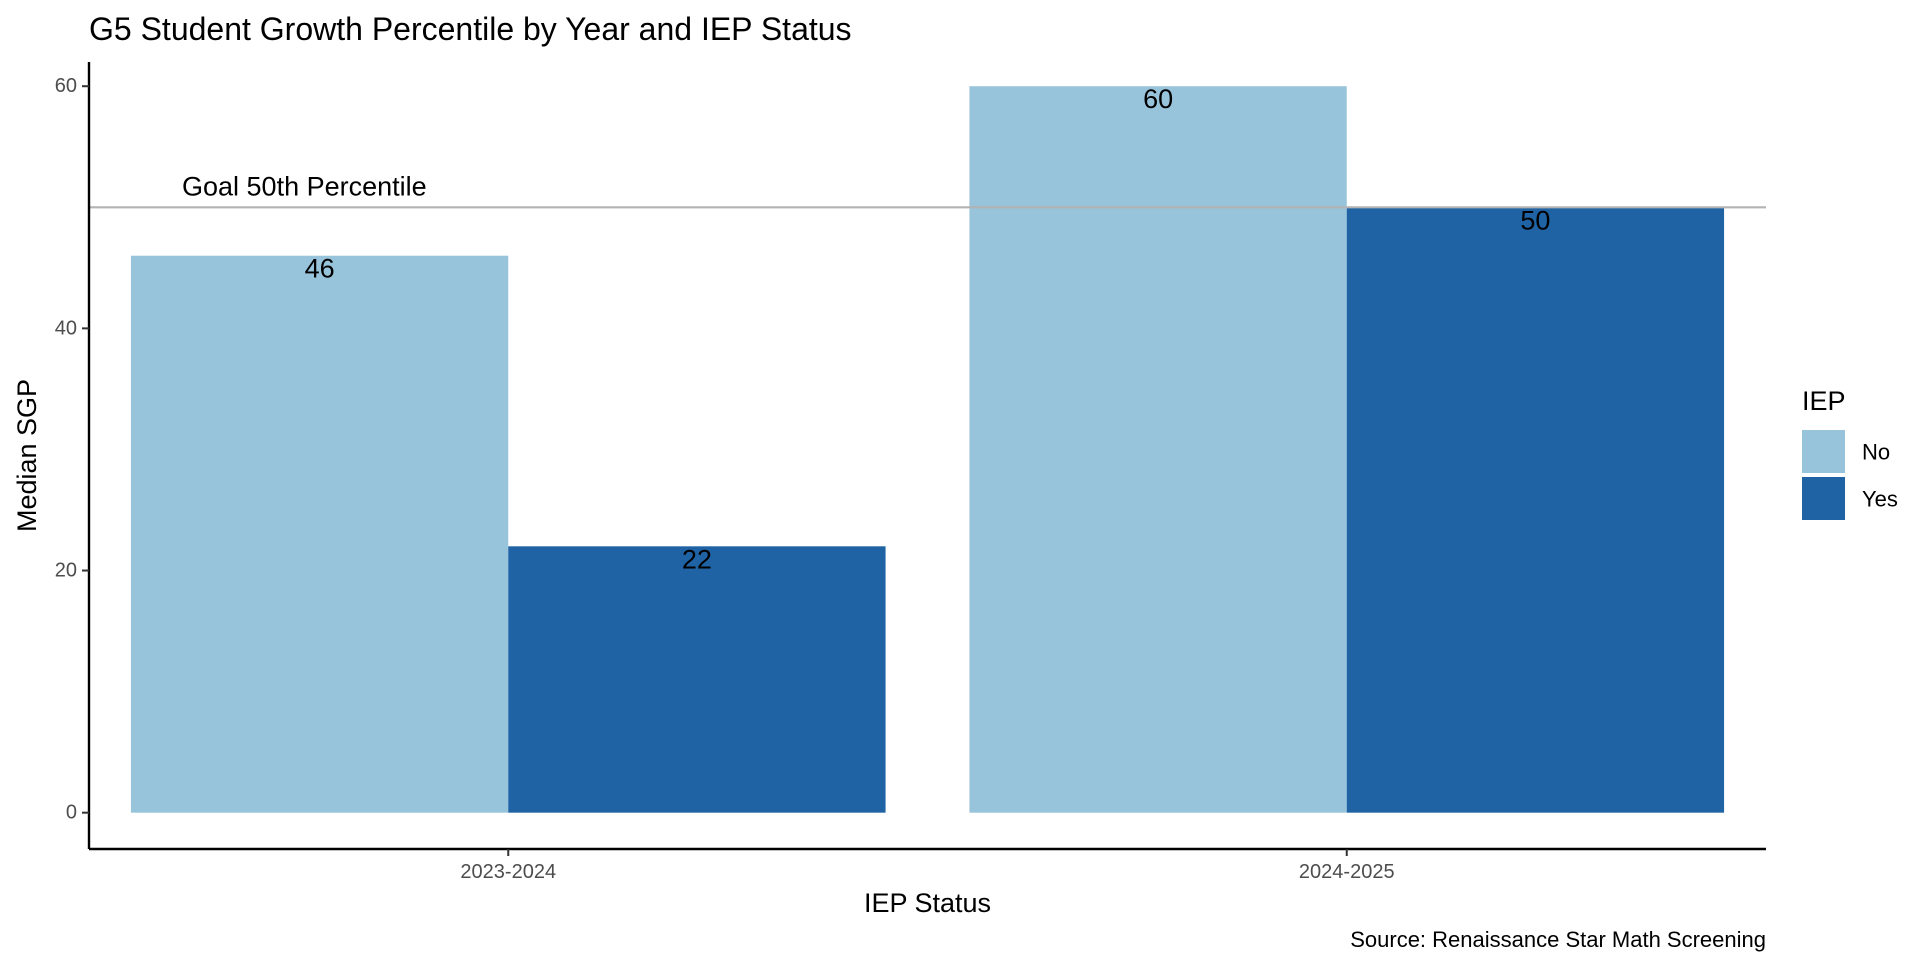  Describe the element at coordinates (927, 190) in the screenshot. I see `reference-line-group: Goal 50th Percentile` at that location.